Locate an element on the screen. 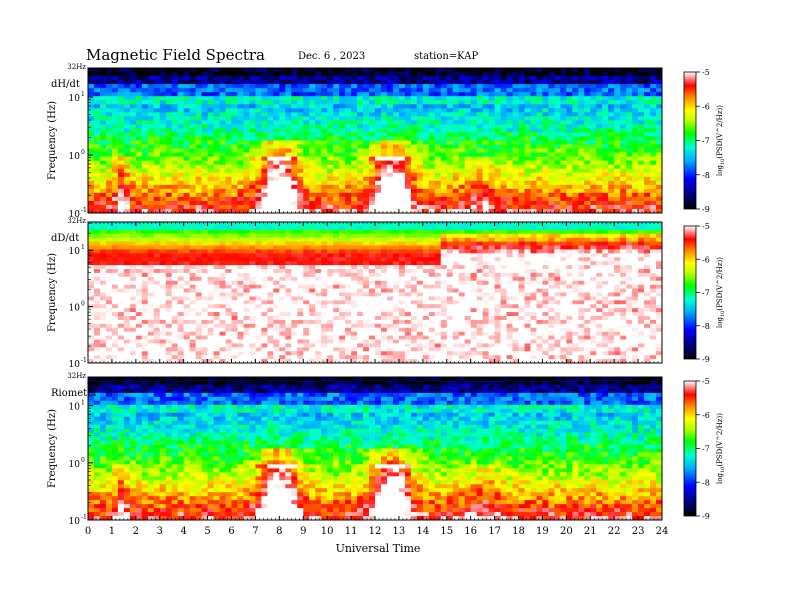 The width and height of the screenshot is (792, 612). x-tick-label: 9 is located at coordinates (303, 531).